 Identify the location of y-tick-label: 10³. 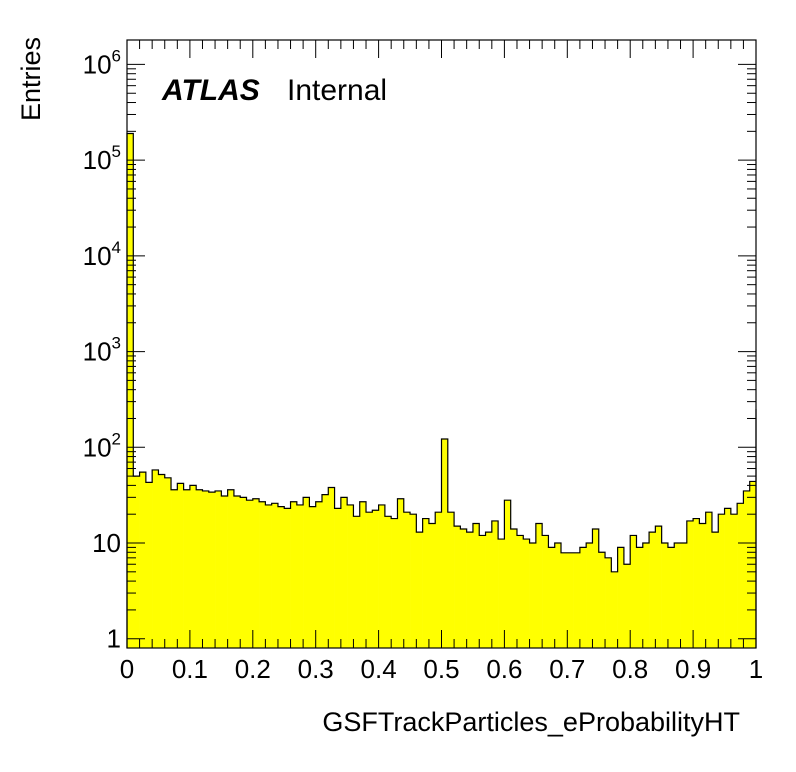
(102, 350).